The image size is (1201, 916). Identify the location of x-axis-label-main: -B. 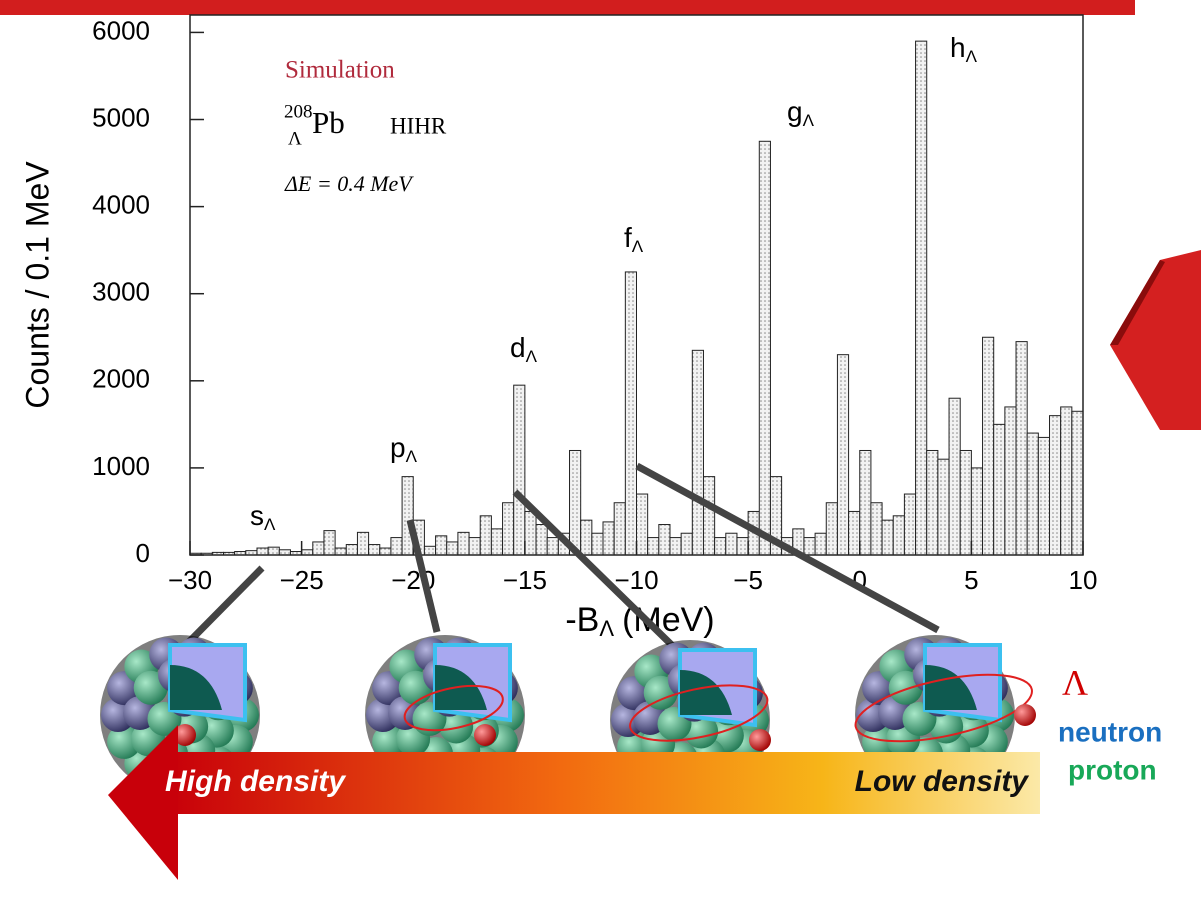
(582, 620).